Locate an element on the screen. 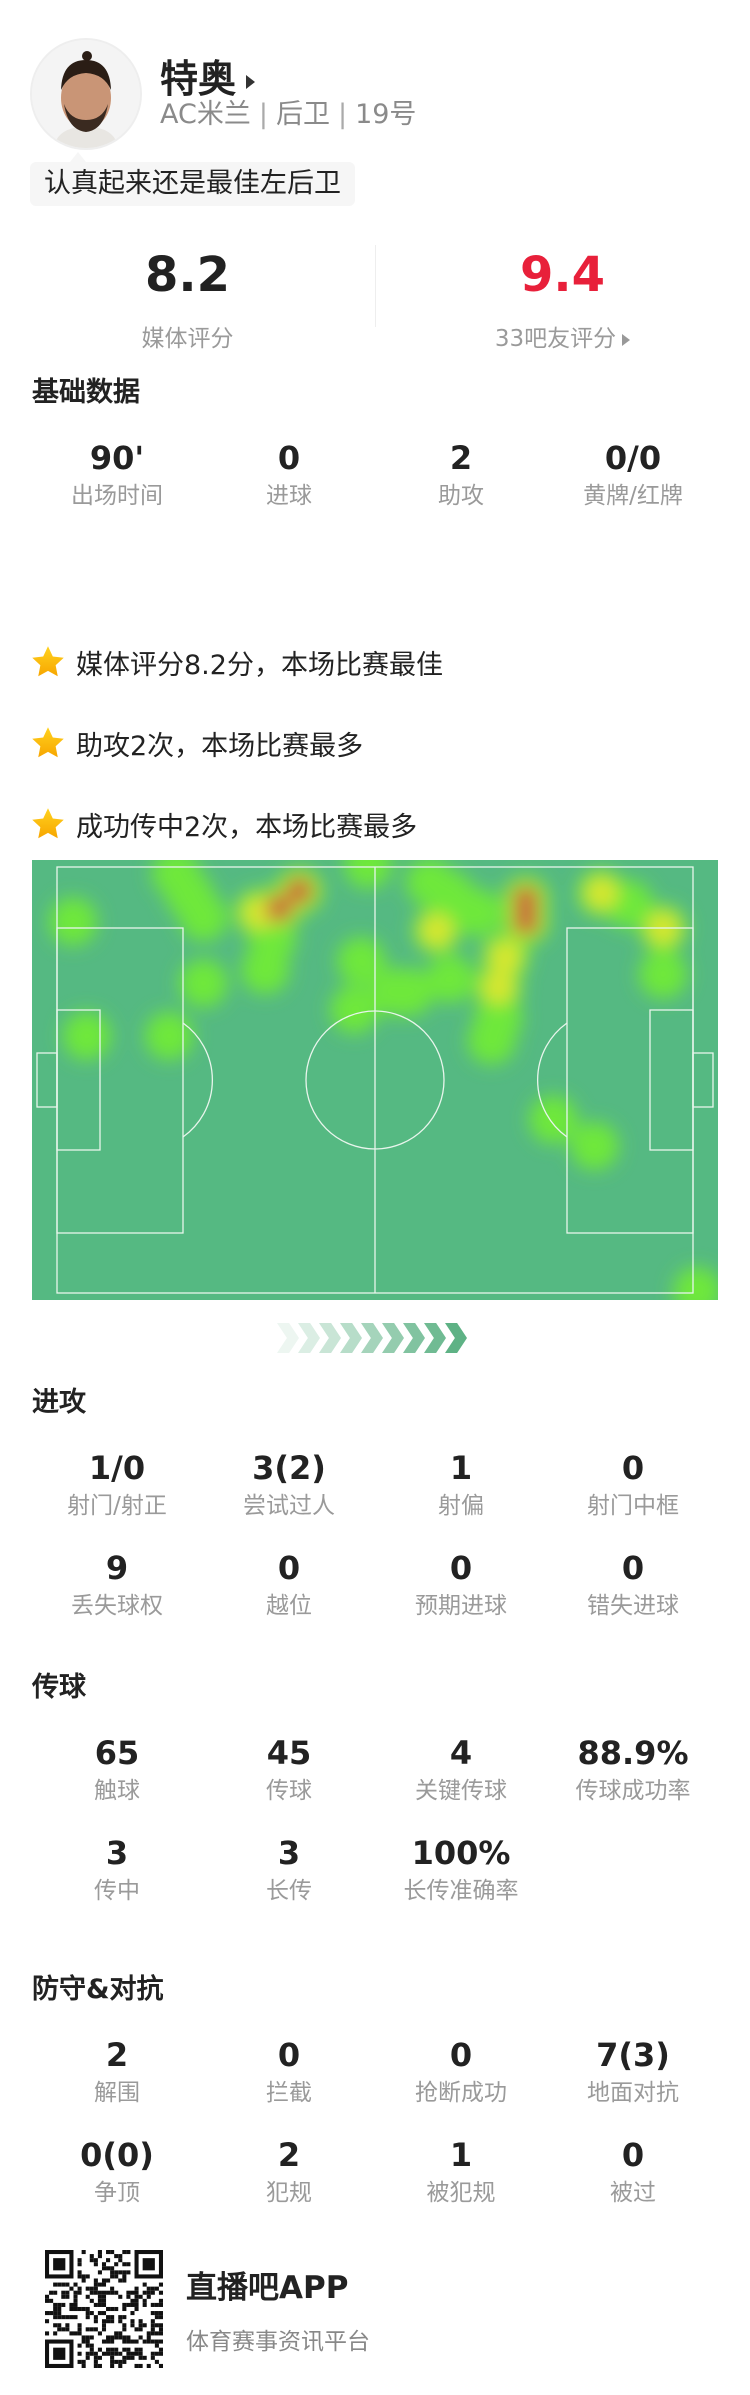  stat-cell: 3(2) 尝试过人 is located at coordinates (289, 1498).